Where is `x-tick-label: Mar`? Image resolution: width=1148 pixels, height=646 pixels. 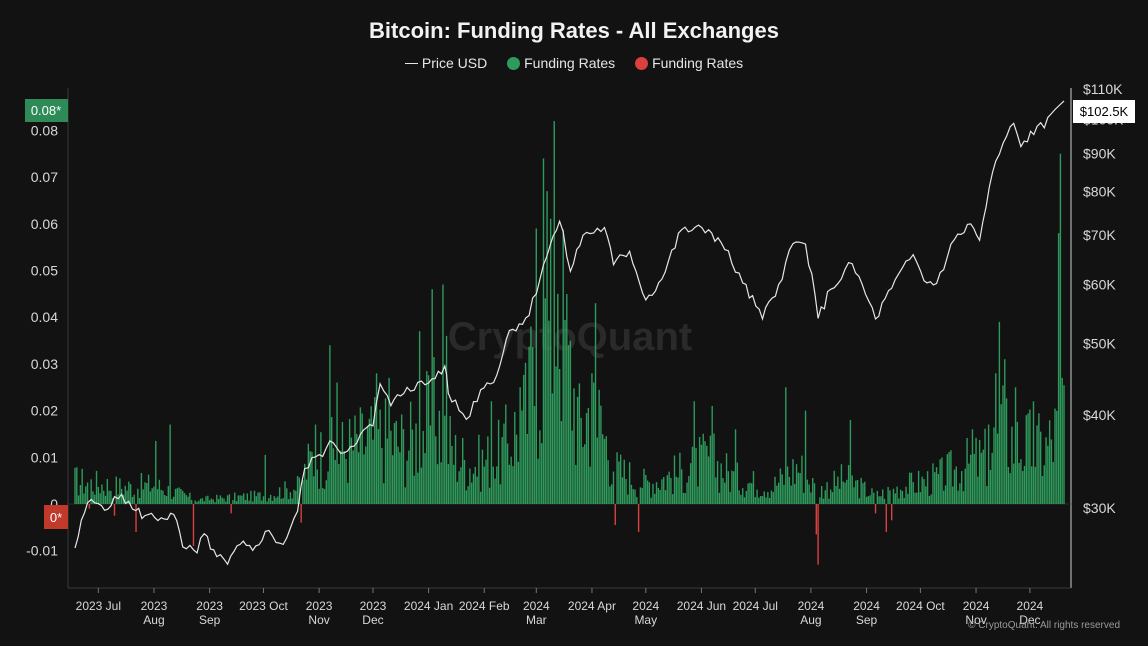 x-tick-label: Mar is located at coordinates (536, 620).